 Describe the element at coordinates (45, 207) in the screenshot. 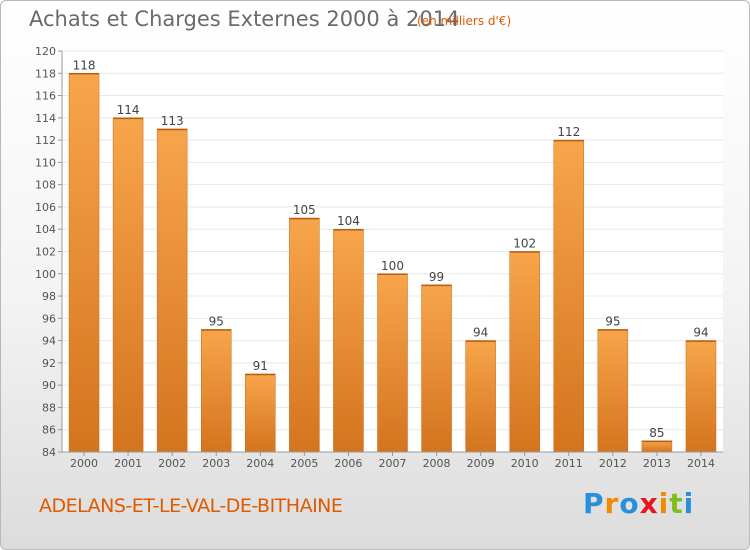

I see `y-tick-label: 106` at that location.